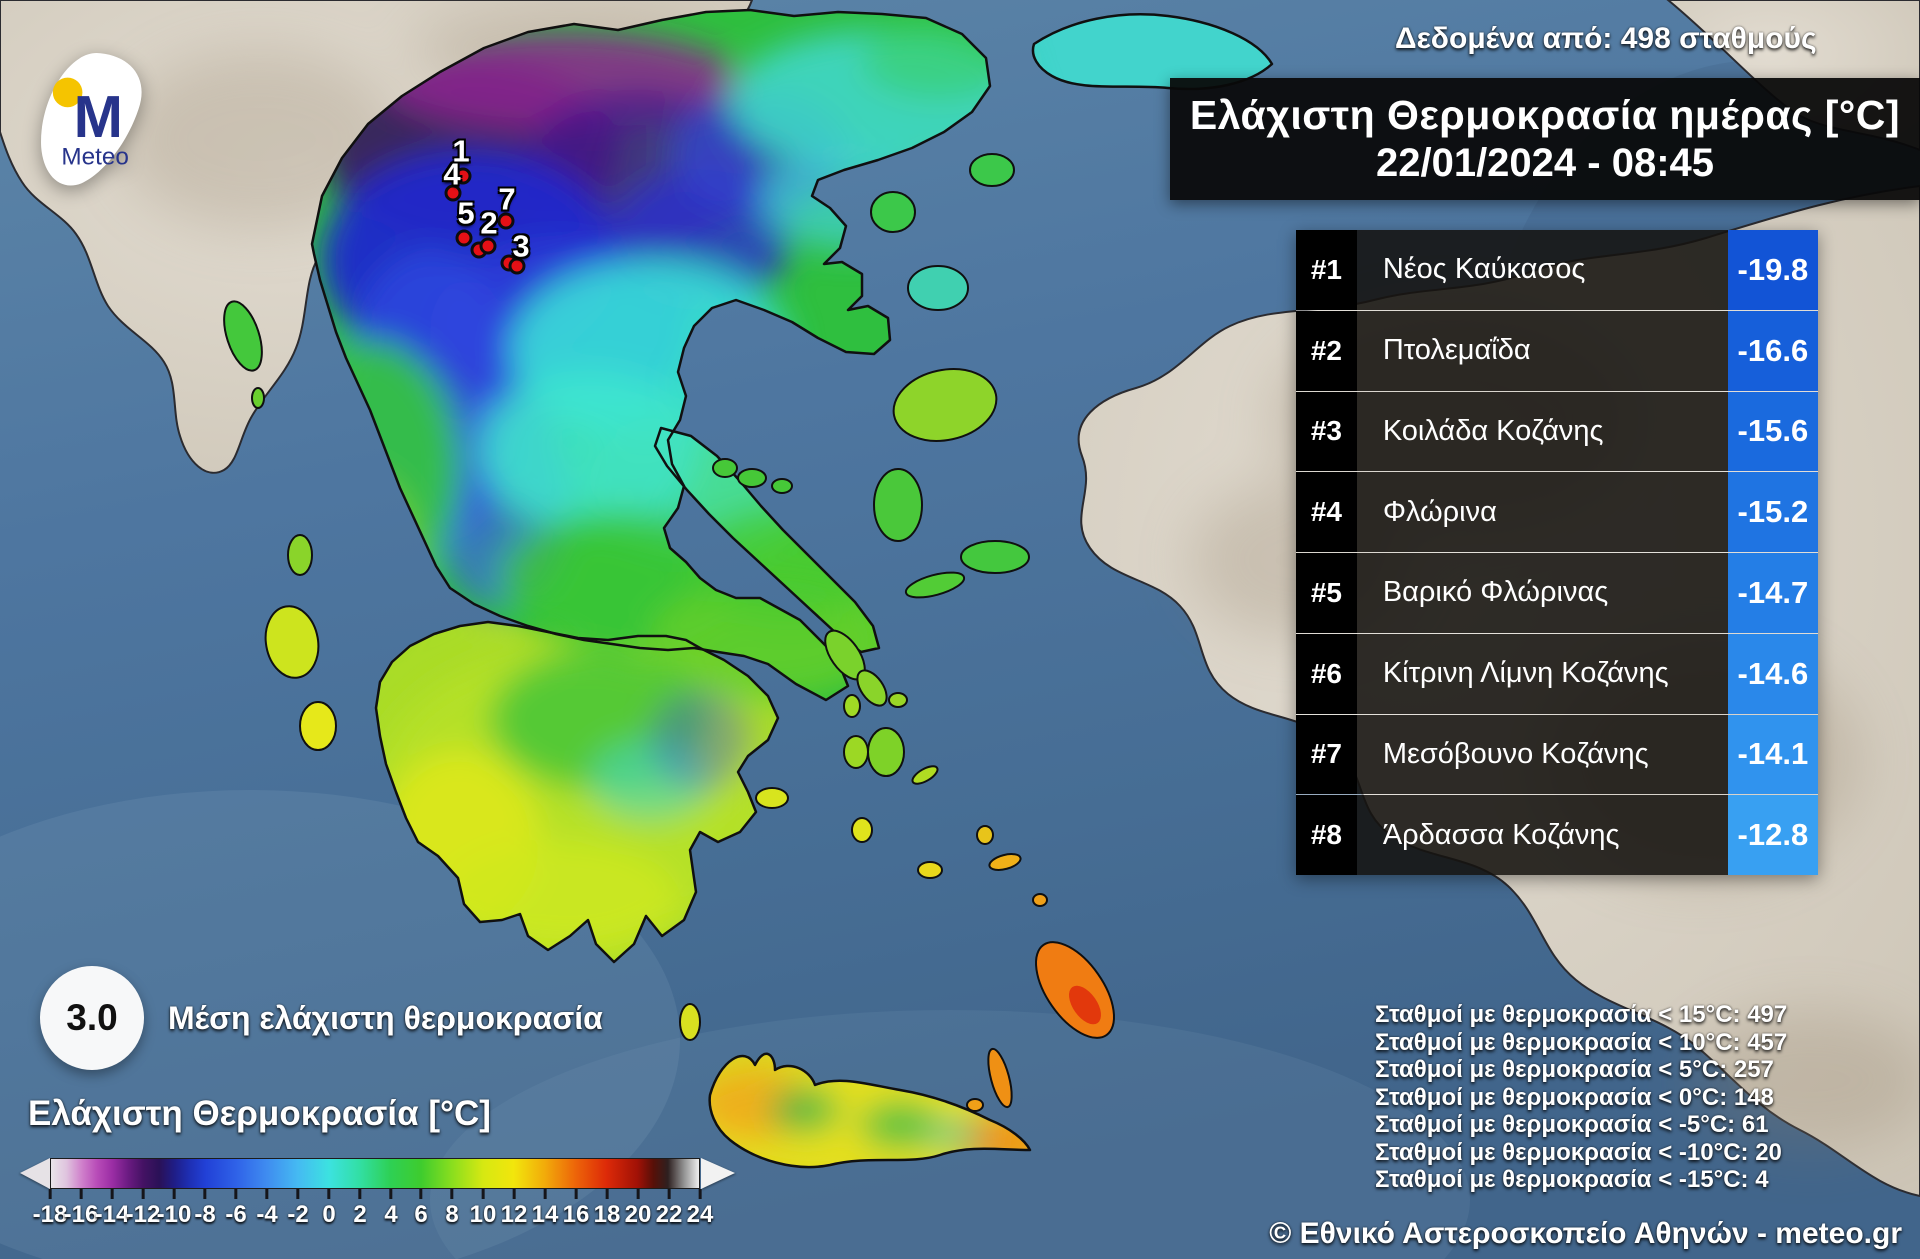 This screenshot has width=1920, height=1259. I want to click on tick-label: 10, so click(483, 1214).